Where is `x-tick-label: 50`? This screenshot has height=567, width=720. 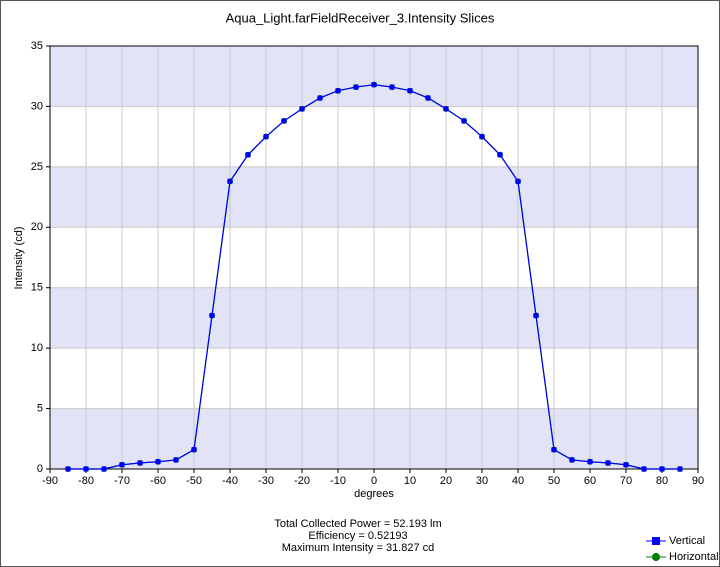
x-tick-label: 50 is located at coordinates (554, 481).